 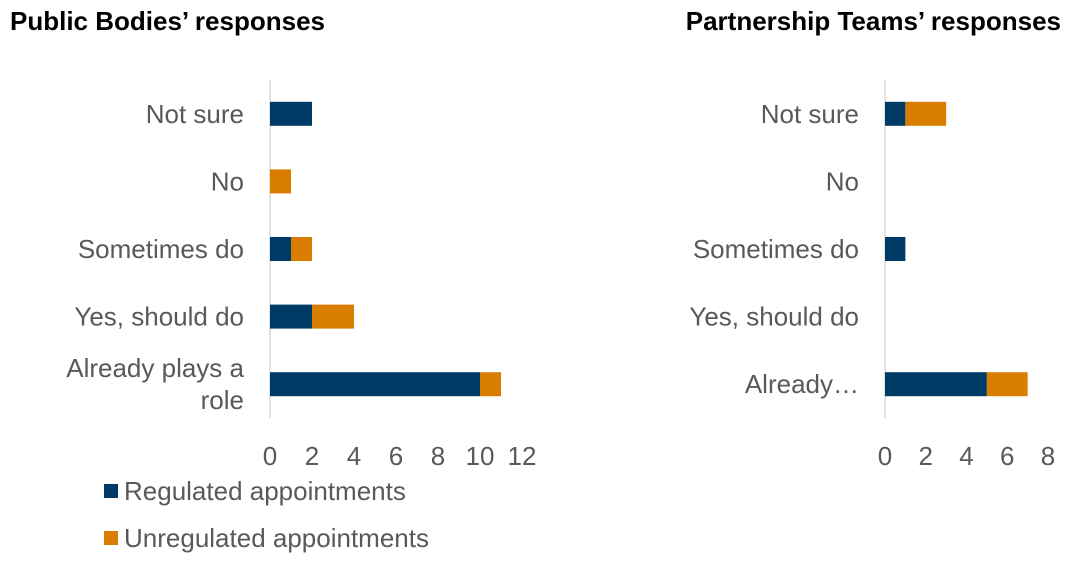 I want to click on x-tick-label-public-bodies: 4, so click(x=354, y=456).